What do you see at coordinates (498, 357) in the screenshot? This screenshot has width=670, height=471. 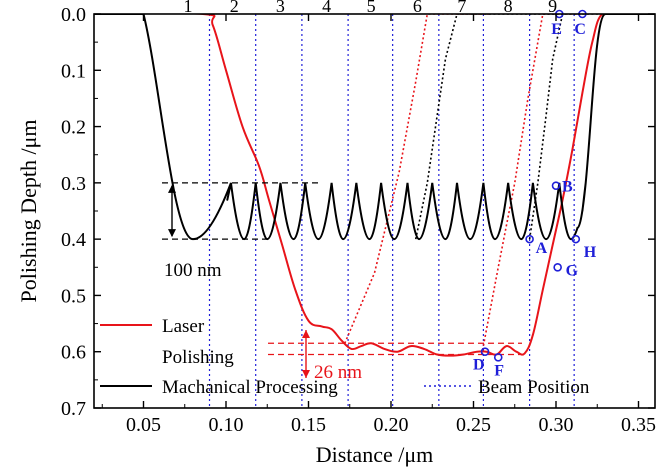 I see `point-f` at bounding box center [498, 357].